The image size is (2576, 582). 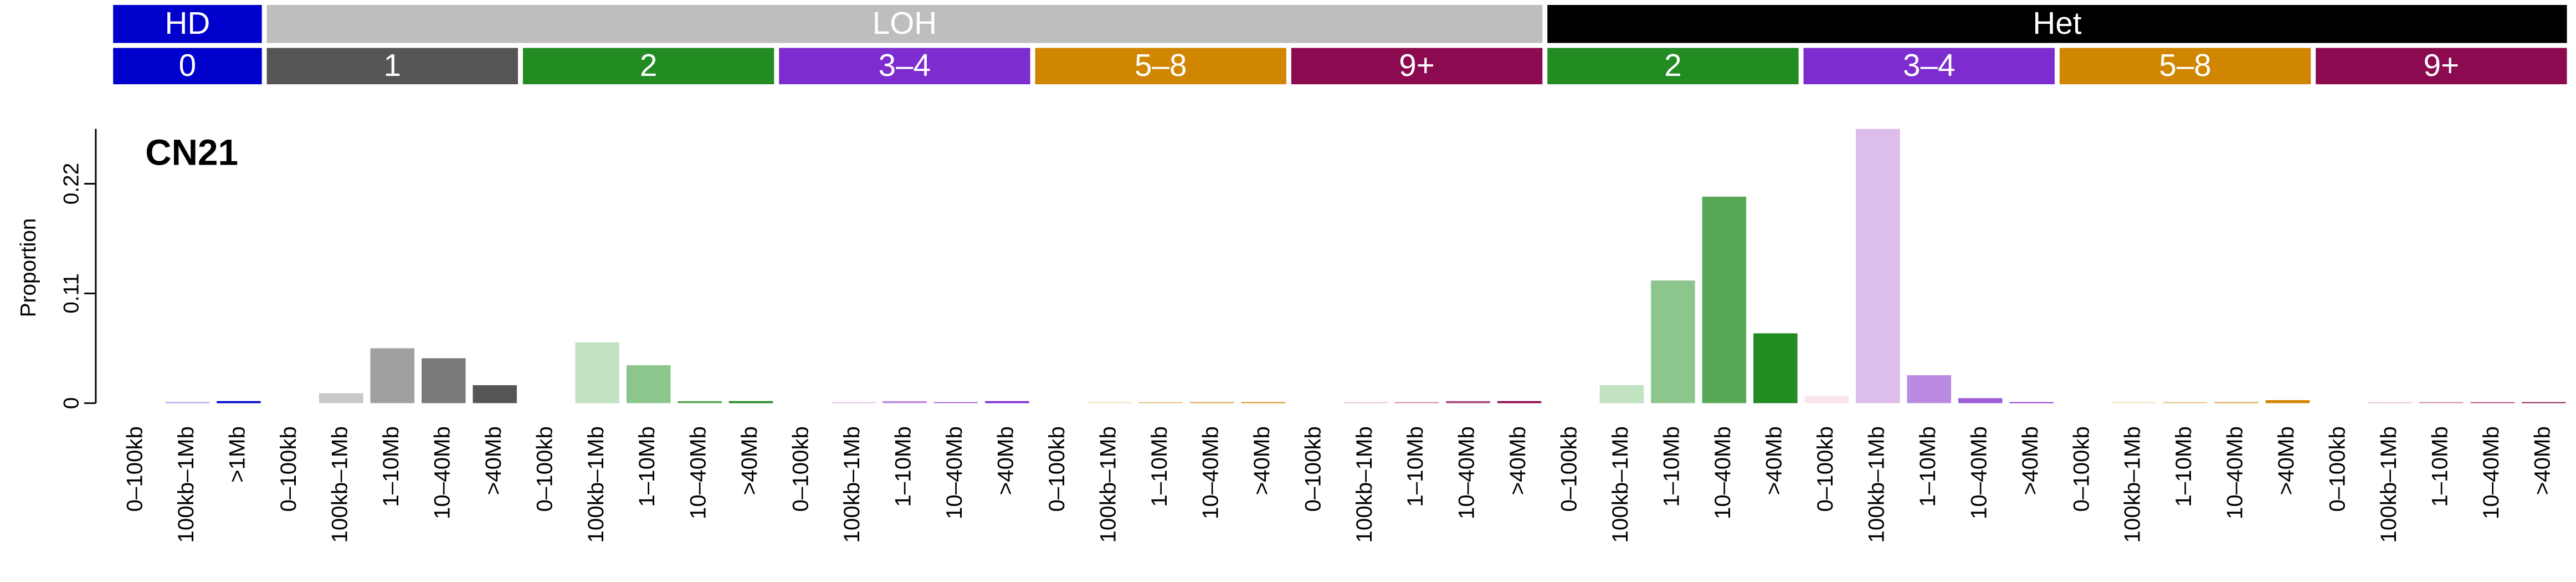 I want to click on x-tick-label: >1Mb, so click(x=237, y=454).